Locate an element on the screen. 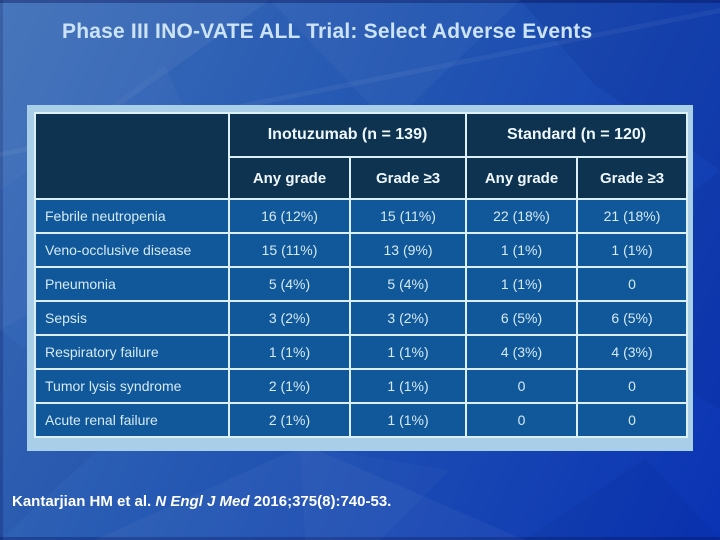 This screenshot has height=540, width=720. sub-header-row: Any grade Grade ≥3 Any grade Grade ≥3 is located at coordinates (362, 178).